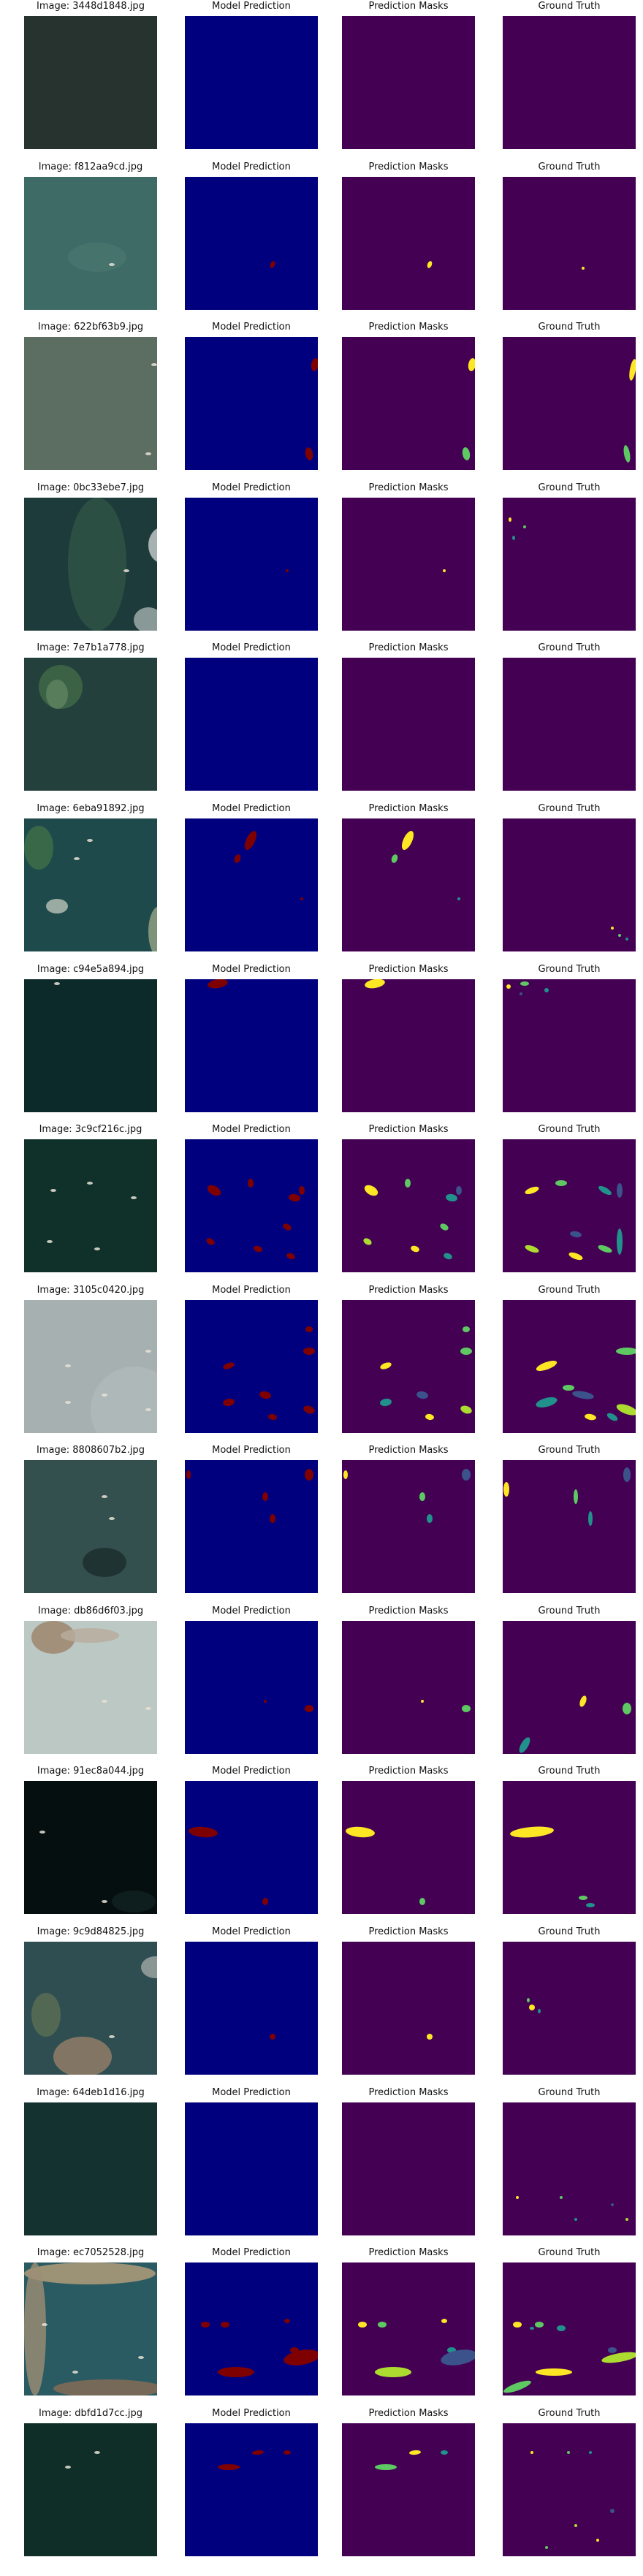 The image size is (643, 2576). I want to click on source-image-title: Image: 91ec8a044.jpg, so click(91, 1771).